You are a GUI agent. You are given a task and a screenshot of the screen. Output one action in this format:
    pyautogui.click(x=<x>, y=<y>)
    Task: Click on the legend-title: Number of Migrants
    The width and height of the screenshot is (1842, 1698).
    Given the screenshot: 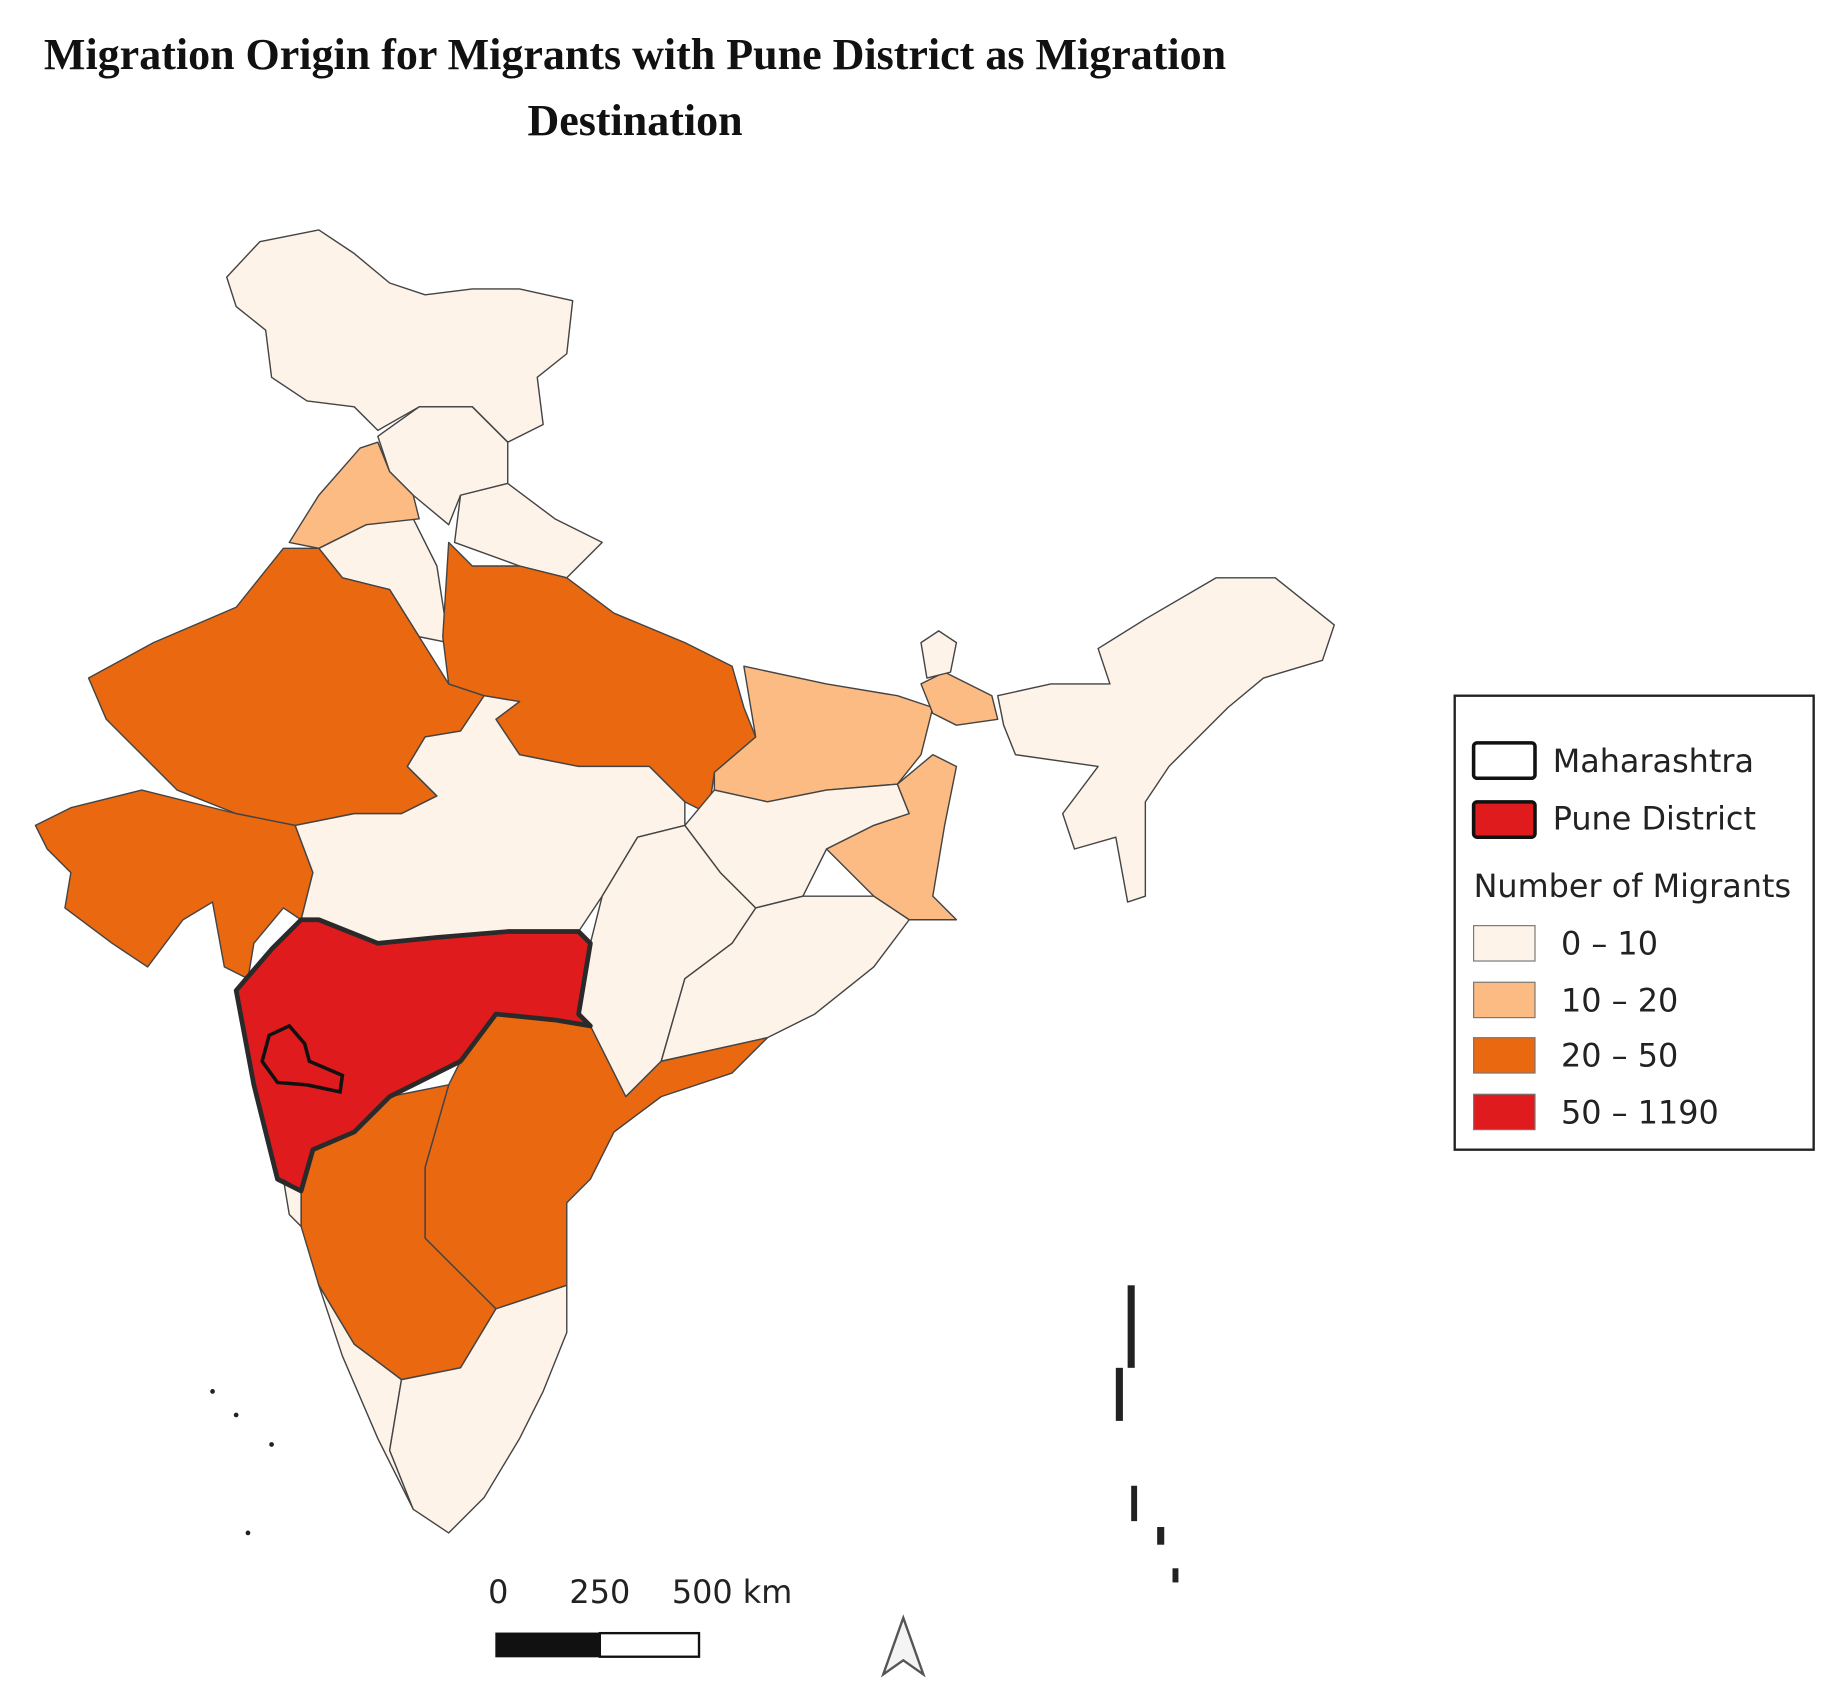 What is the action you would take?
    pyautogui.click(x=1632, y=886)
    